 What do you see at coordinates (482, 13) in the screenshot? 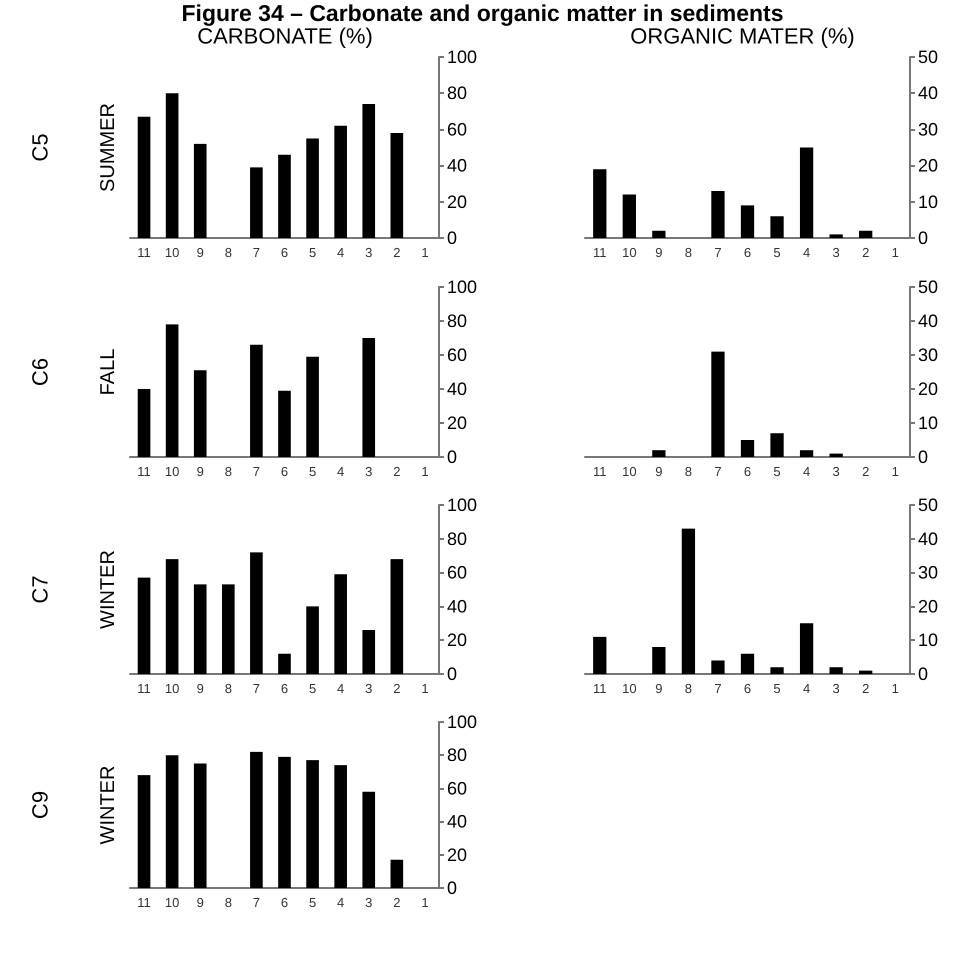
I see `chart-title: Figure 34 – Carbonate and organic matter in sediments` at bounding box center [482, 13].